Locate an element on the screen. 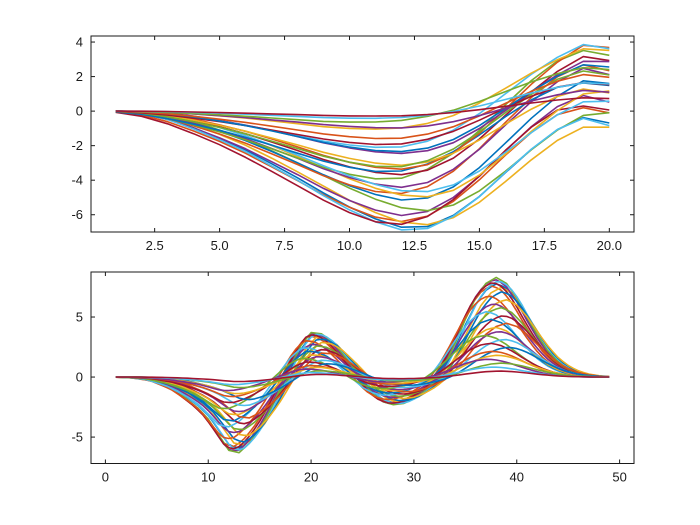 This screenshot has width=700, height=525. x-tick-label: 15.0 is located at coordinates (479, 245).